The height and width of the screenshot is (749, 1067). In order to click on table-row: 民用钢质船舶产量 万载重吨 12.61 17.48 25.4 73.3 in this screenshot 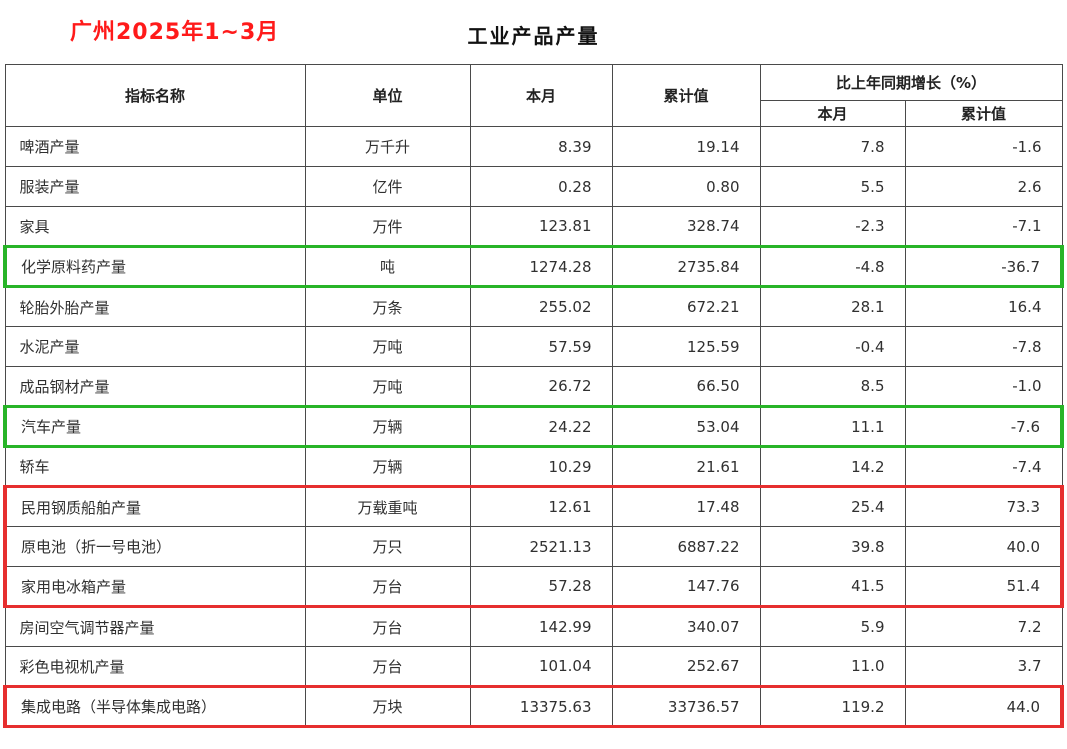, I will do `click(533, 506)`.